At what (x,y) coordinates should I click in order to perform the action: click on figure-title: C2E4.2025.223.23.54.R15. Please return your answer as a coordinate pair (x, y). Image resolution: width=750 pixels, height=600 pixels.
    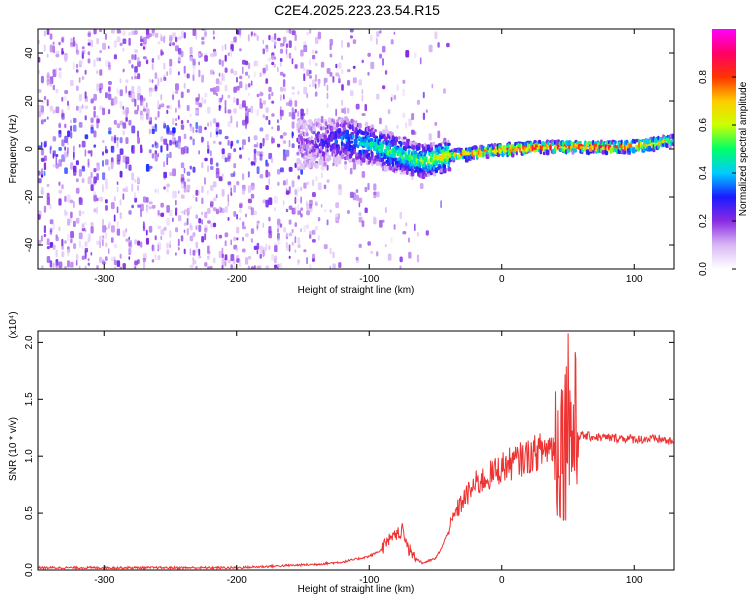
    Looking at the image, I should click on (357, 10).